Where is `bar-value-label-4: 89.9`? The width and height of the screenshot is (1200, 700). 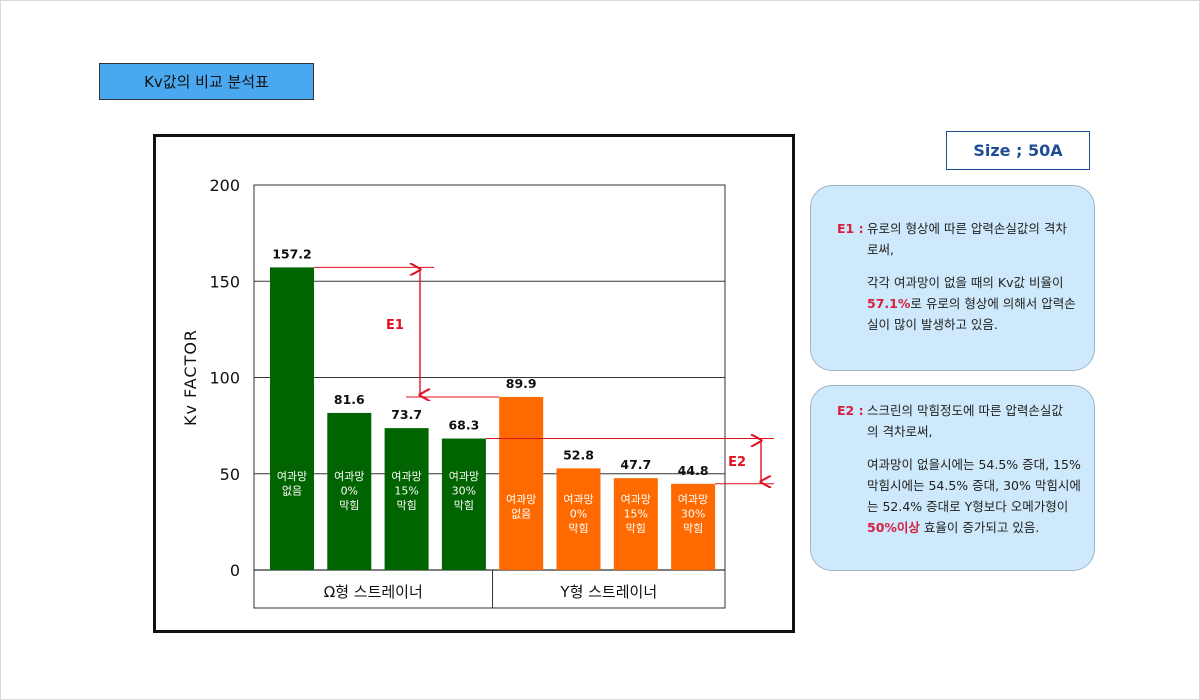 bar-value-label-4: 89.9 is located at coordinates (521, 383).